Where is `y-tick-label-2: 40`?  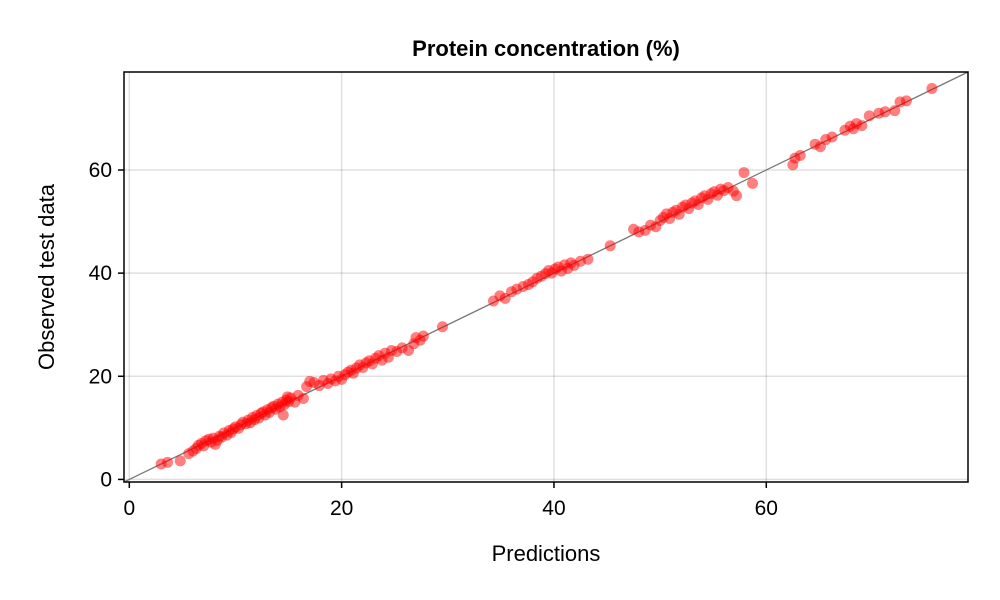 y-tick-label-2: 40 is located at coordinates (100, 273).